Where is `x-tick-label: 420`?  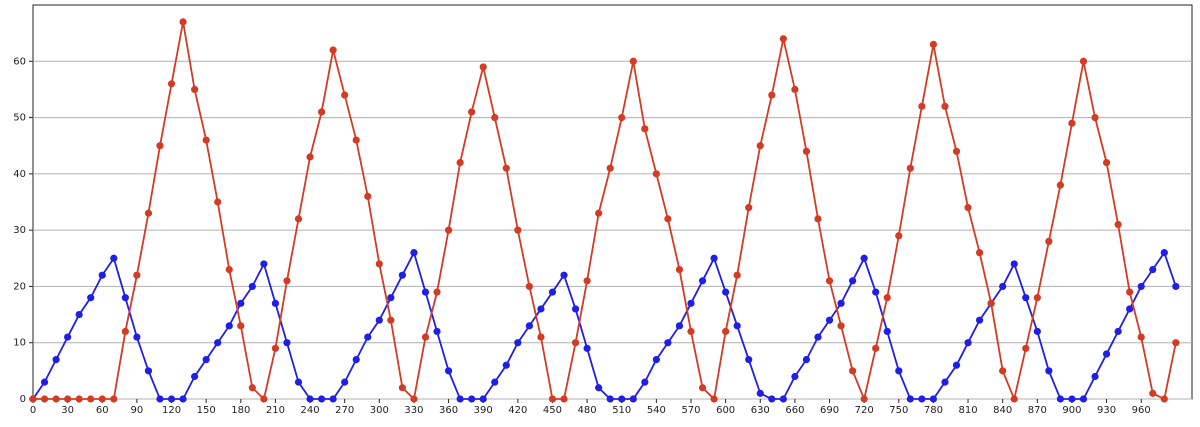 x-tick-label: 420 is located at coordinates (517, 410).